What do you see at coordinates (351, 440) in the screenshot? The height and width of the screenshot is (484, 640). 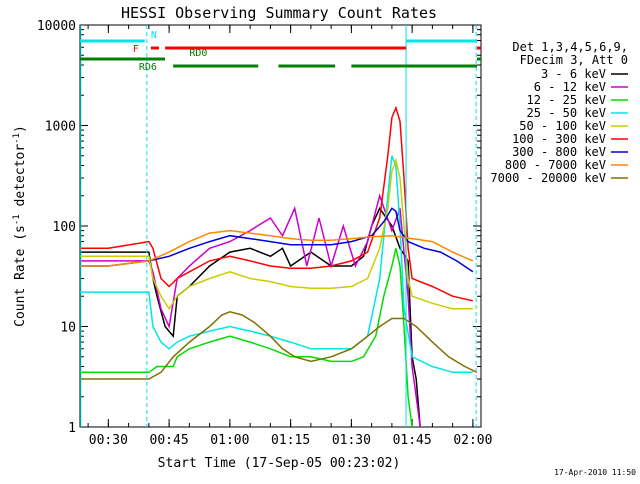 I see `x-tick-label: 01:30` at bounding box center [351, 440].